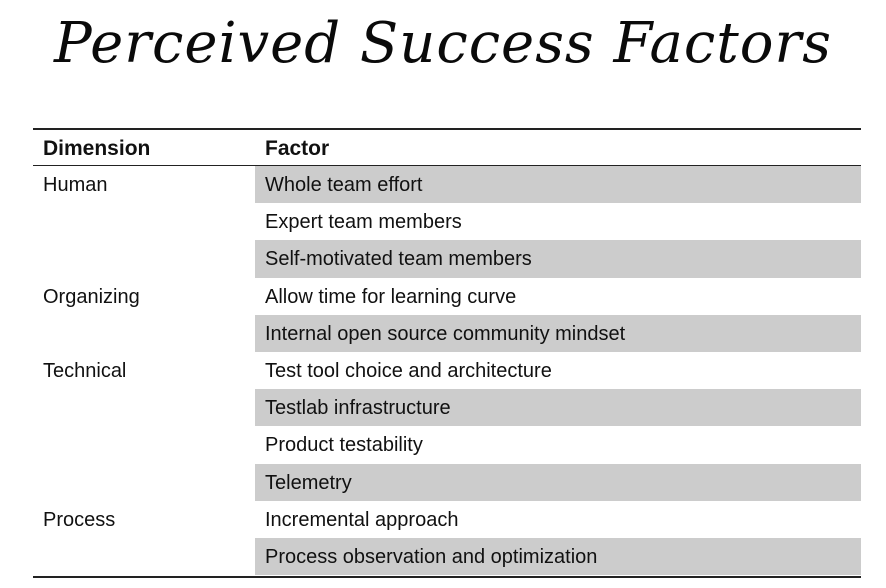 Image resolution: width=886 pixels, height=588 pixels. What do you see at coordinates (344, 185) in the screenshot?
I see `factor-text: Whole team effort` at bounding box center [344, 185].